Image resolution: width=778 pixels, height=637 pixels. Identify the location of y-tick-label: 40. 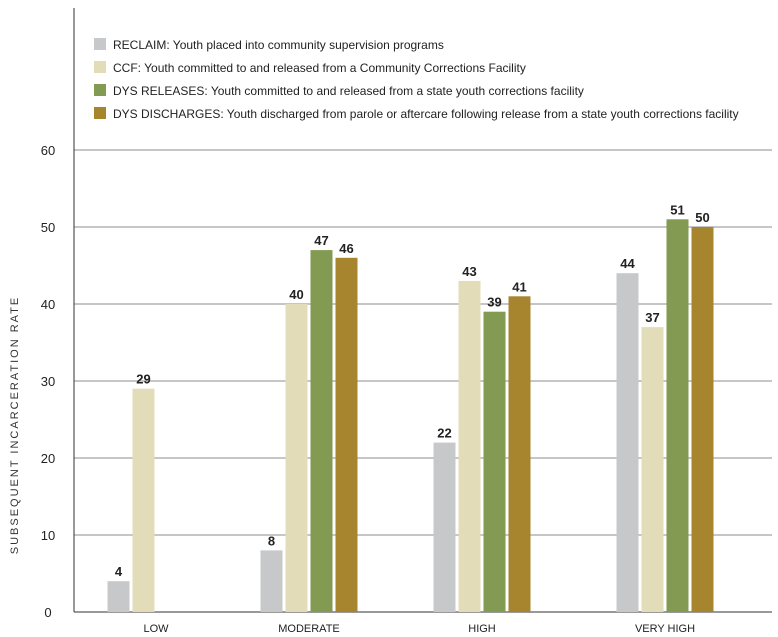
(48, 304).